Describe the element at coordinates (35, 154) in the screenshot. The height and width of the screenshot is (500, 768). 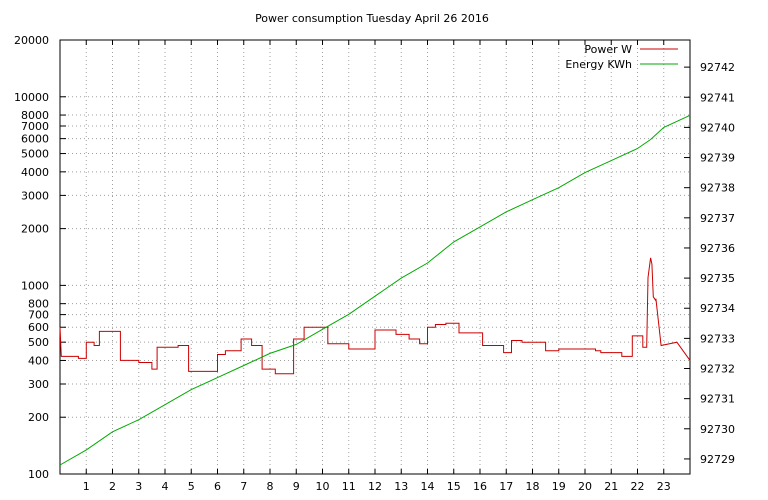
I see `y-left-tick-label: 5000` at that location.